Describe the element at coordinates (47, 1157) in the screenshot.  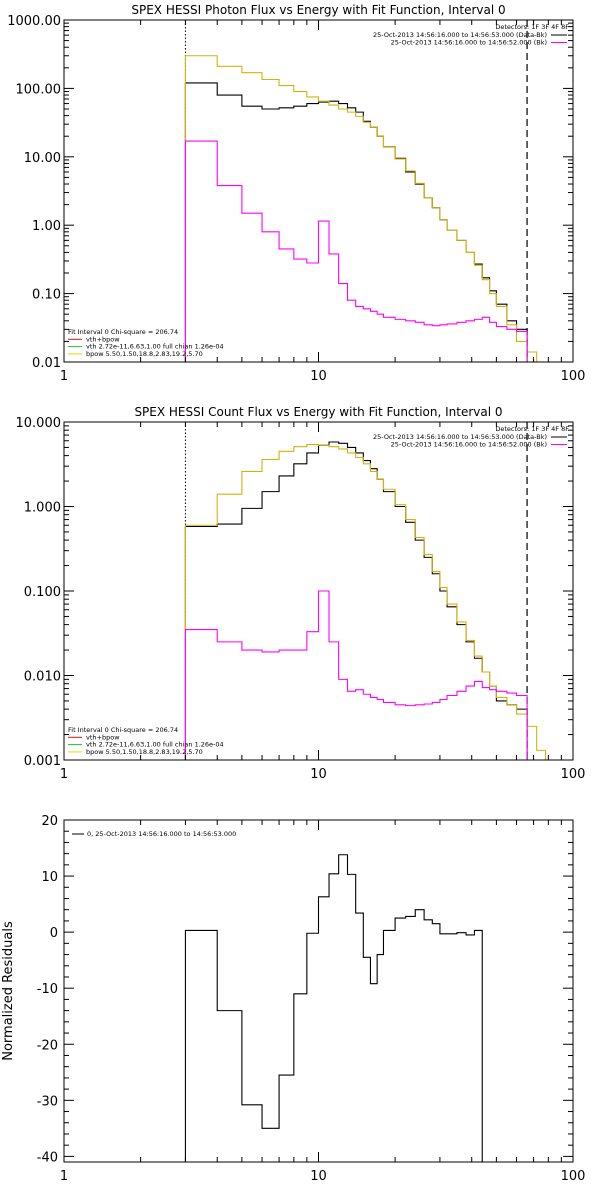
I see `y-tick-label: -40` at that location.